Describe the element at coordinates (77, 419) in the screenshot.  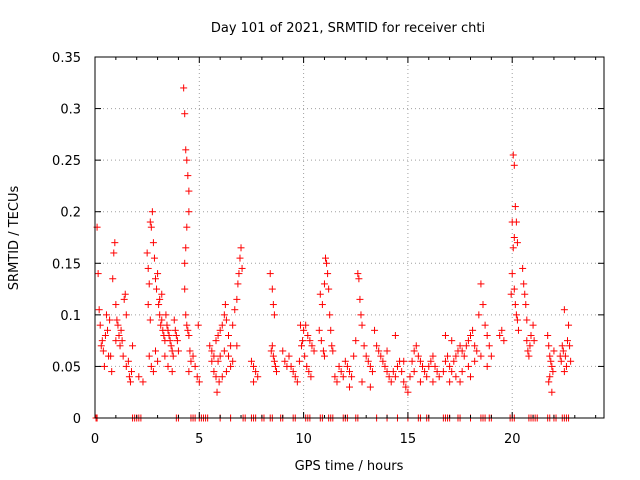
I see `y-tick-label: 0` at that location.